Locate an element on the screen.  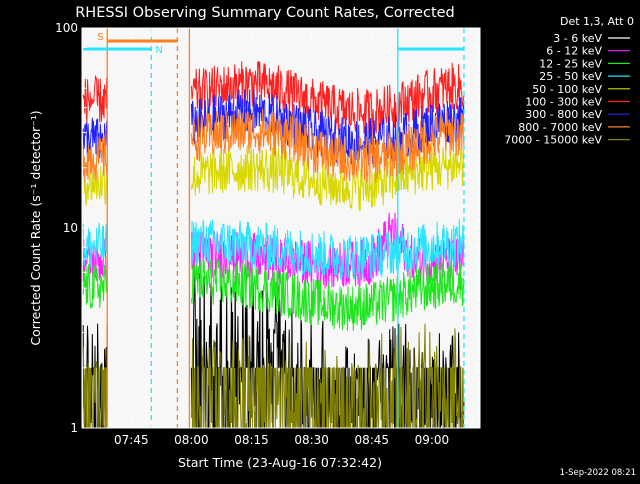
y-tick-label: 1 is located at coordinates (74, 428).